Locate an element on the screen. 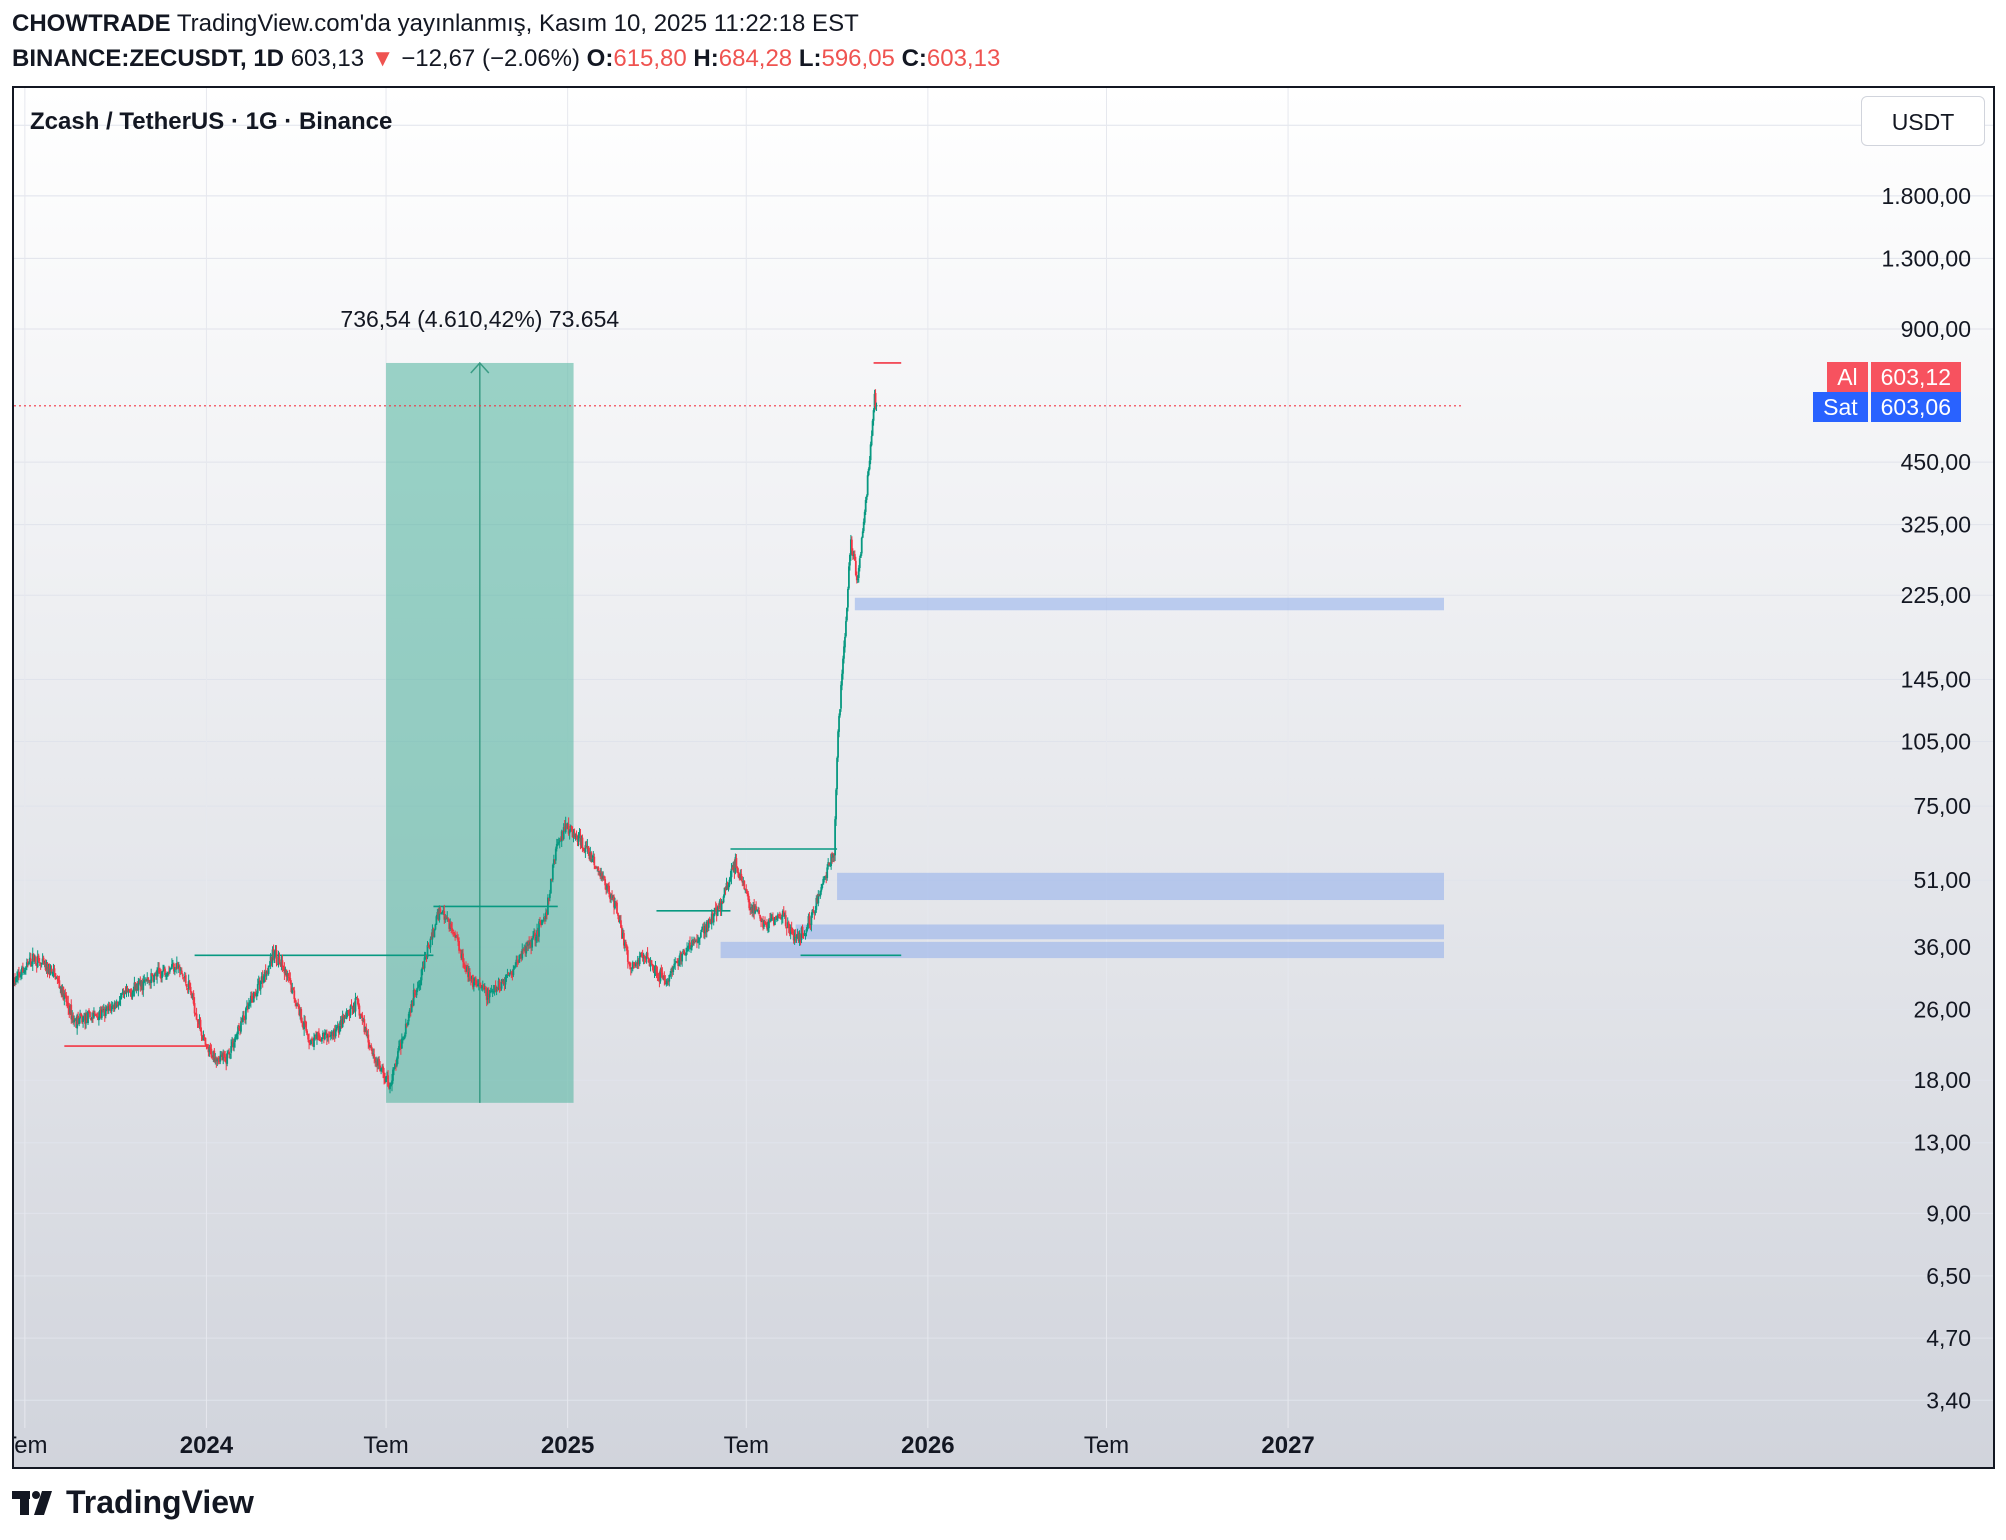 The height and width of the screenshot is (1540, 2006). open-label: O: is located at coordinates (600, 58).